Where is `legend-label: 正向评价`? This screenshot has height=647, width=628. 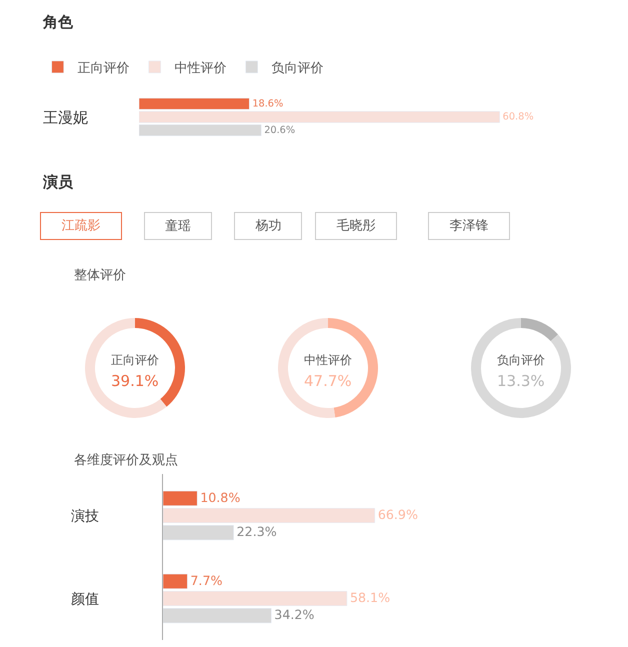
legend-label: 正向评价 is located at coordinates (104, 68).